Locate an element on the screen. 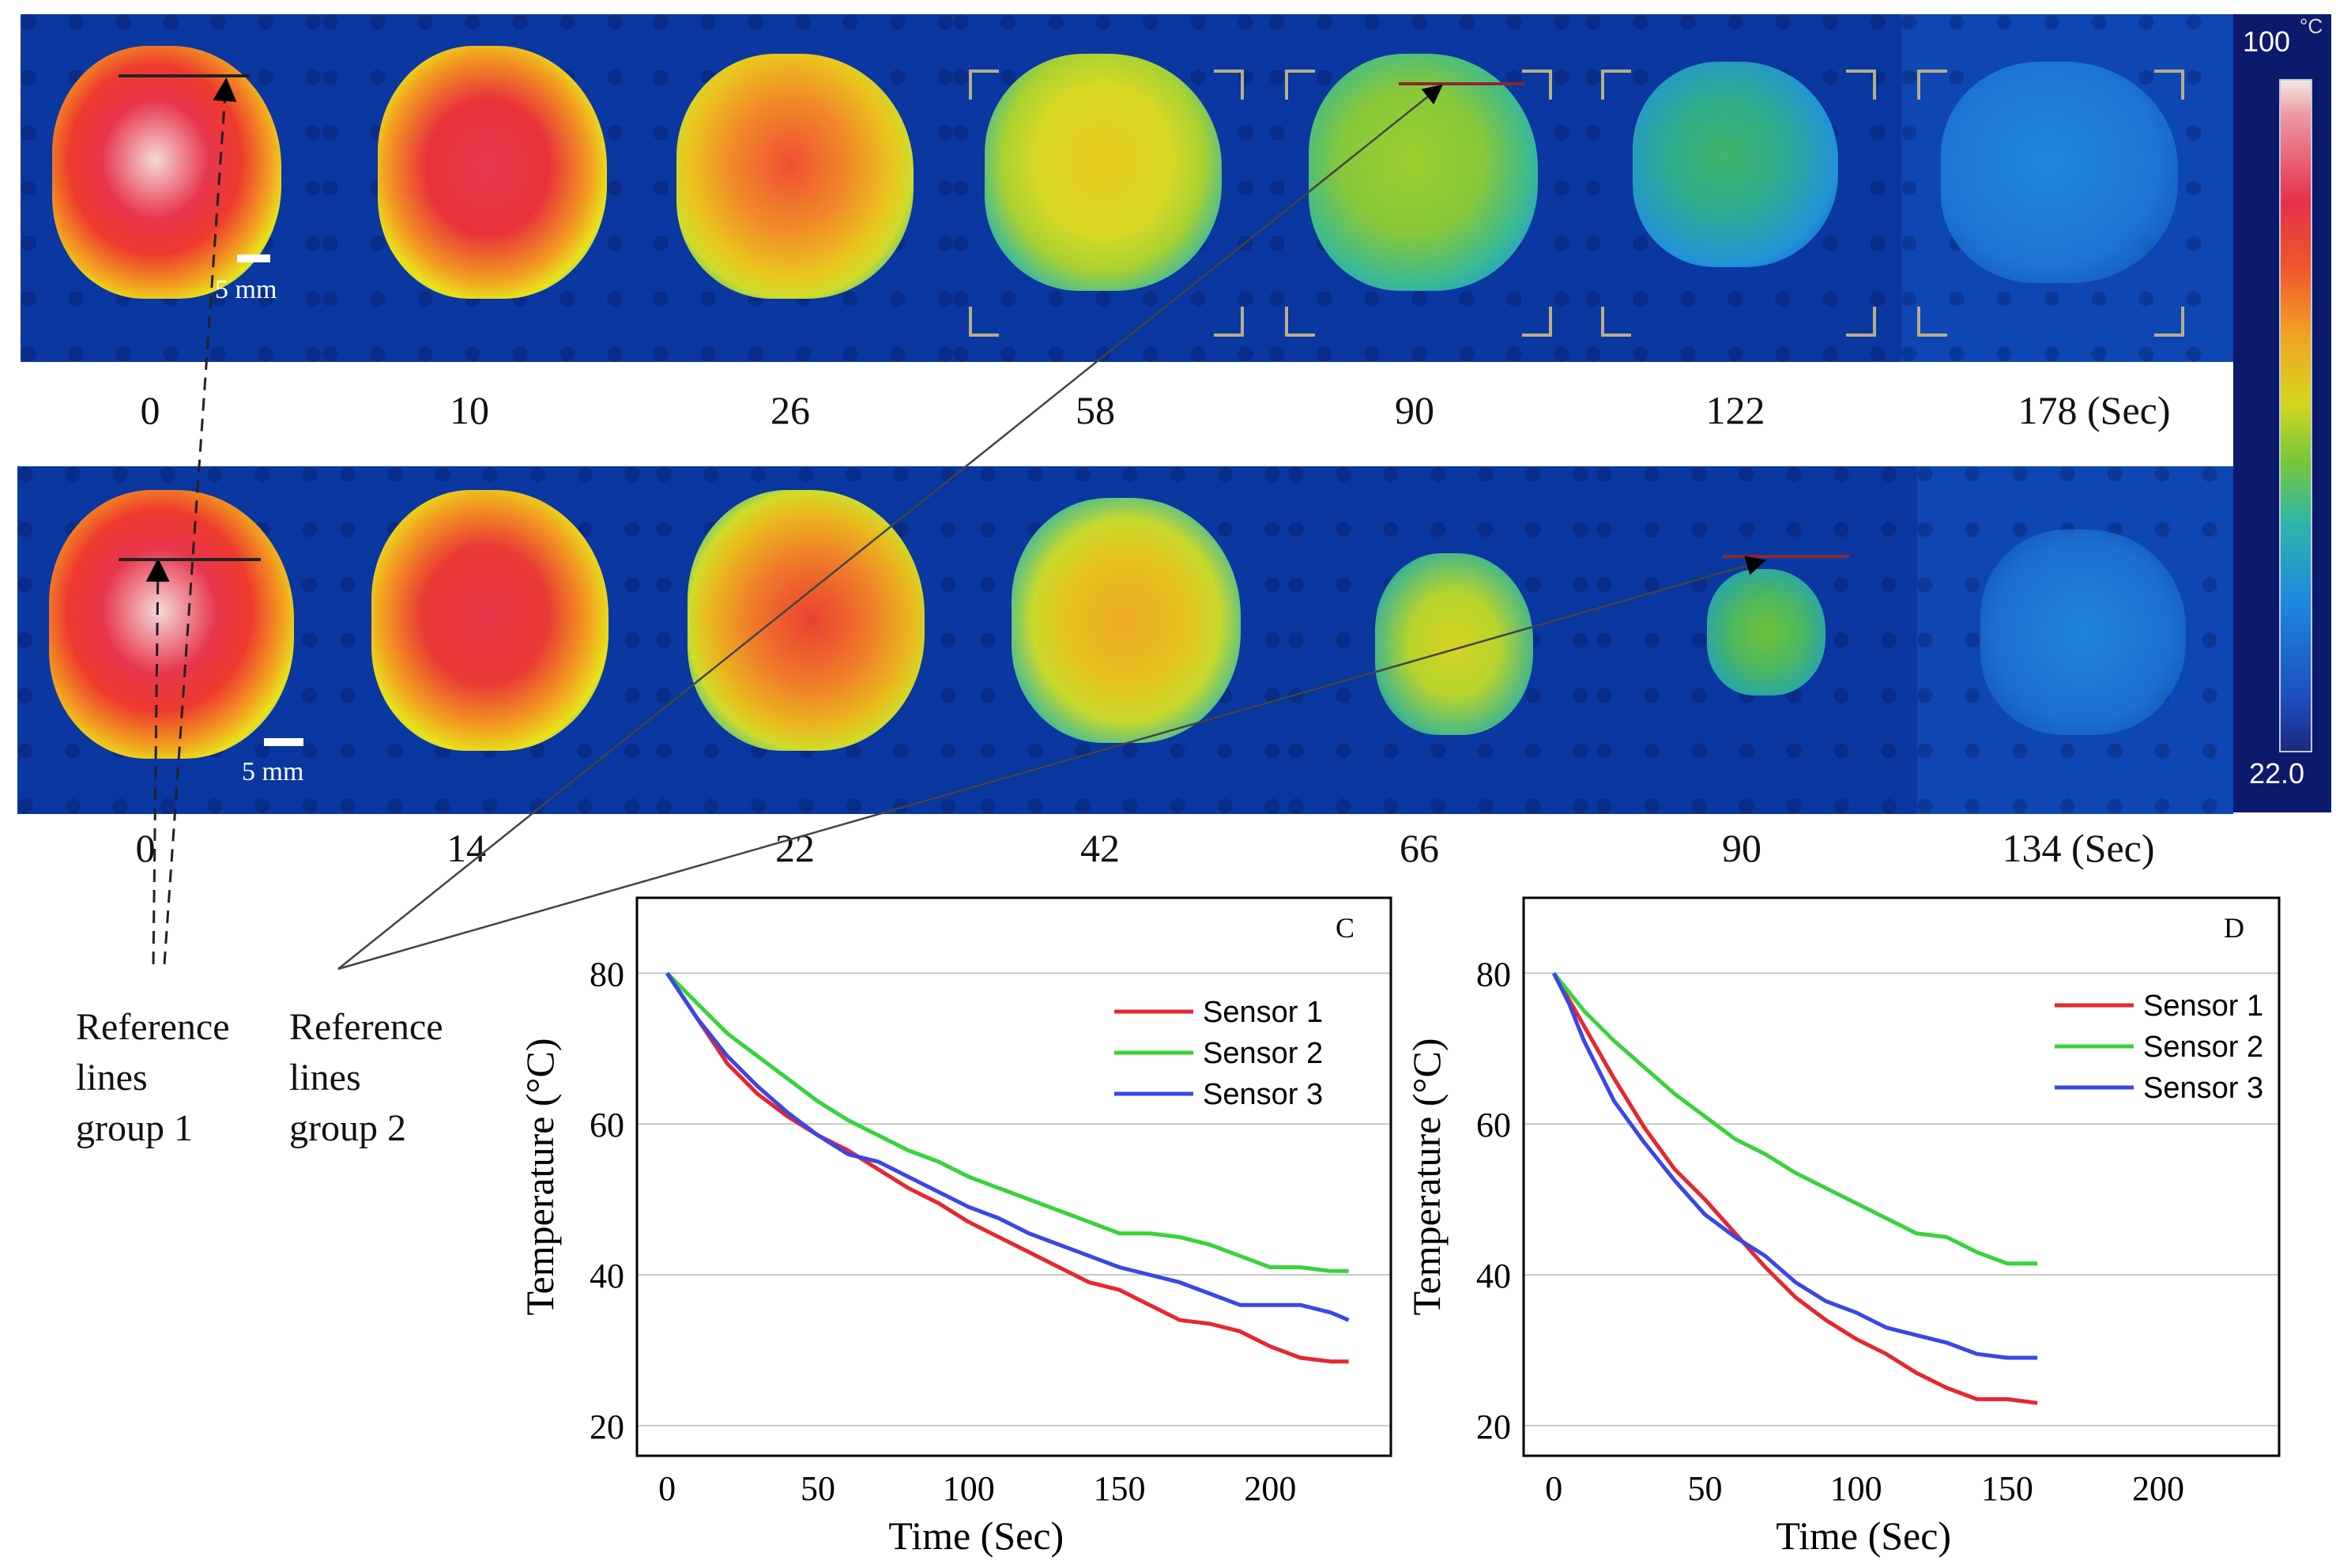  thermal-image-a1 is located at coordinates (171, 188).